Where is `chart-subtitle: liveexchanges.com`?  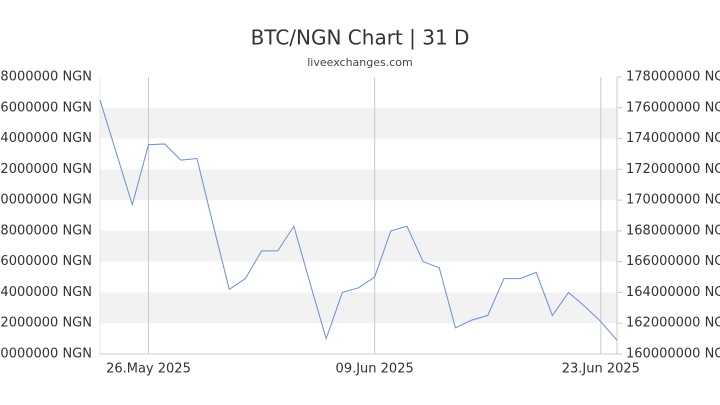 chart-subtitle: liveexchanges.com is located at coordinates (359, 62).